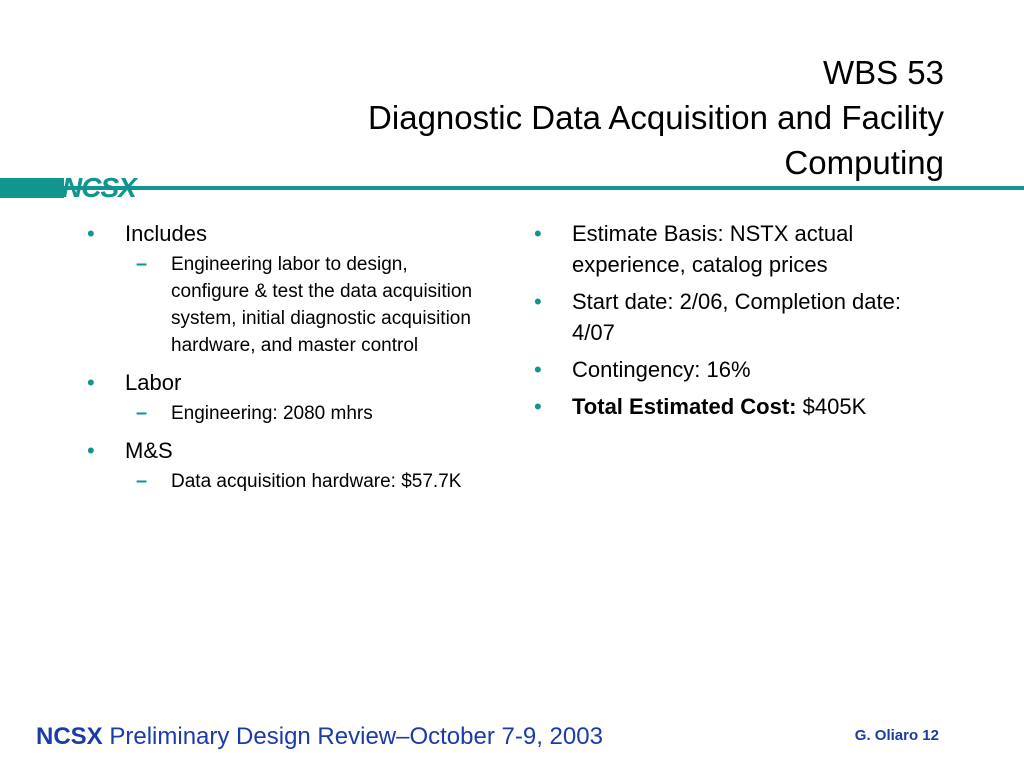 This screenshot has width=1024, height=768. I want to click on footer-brand: NCSX, so click(69, 736).